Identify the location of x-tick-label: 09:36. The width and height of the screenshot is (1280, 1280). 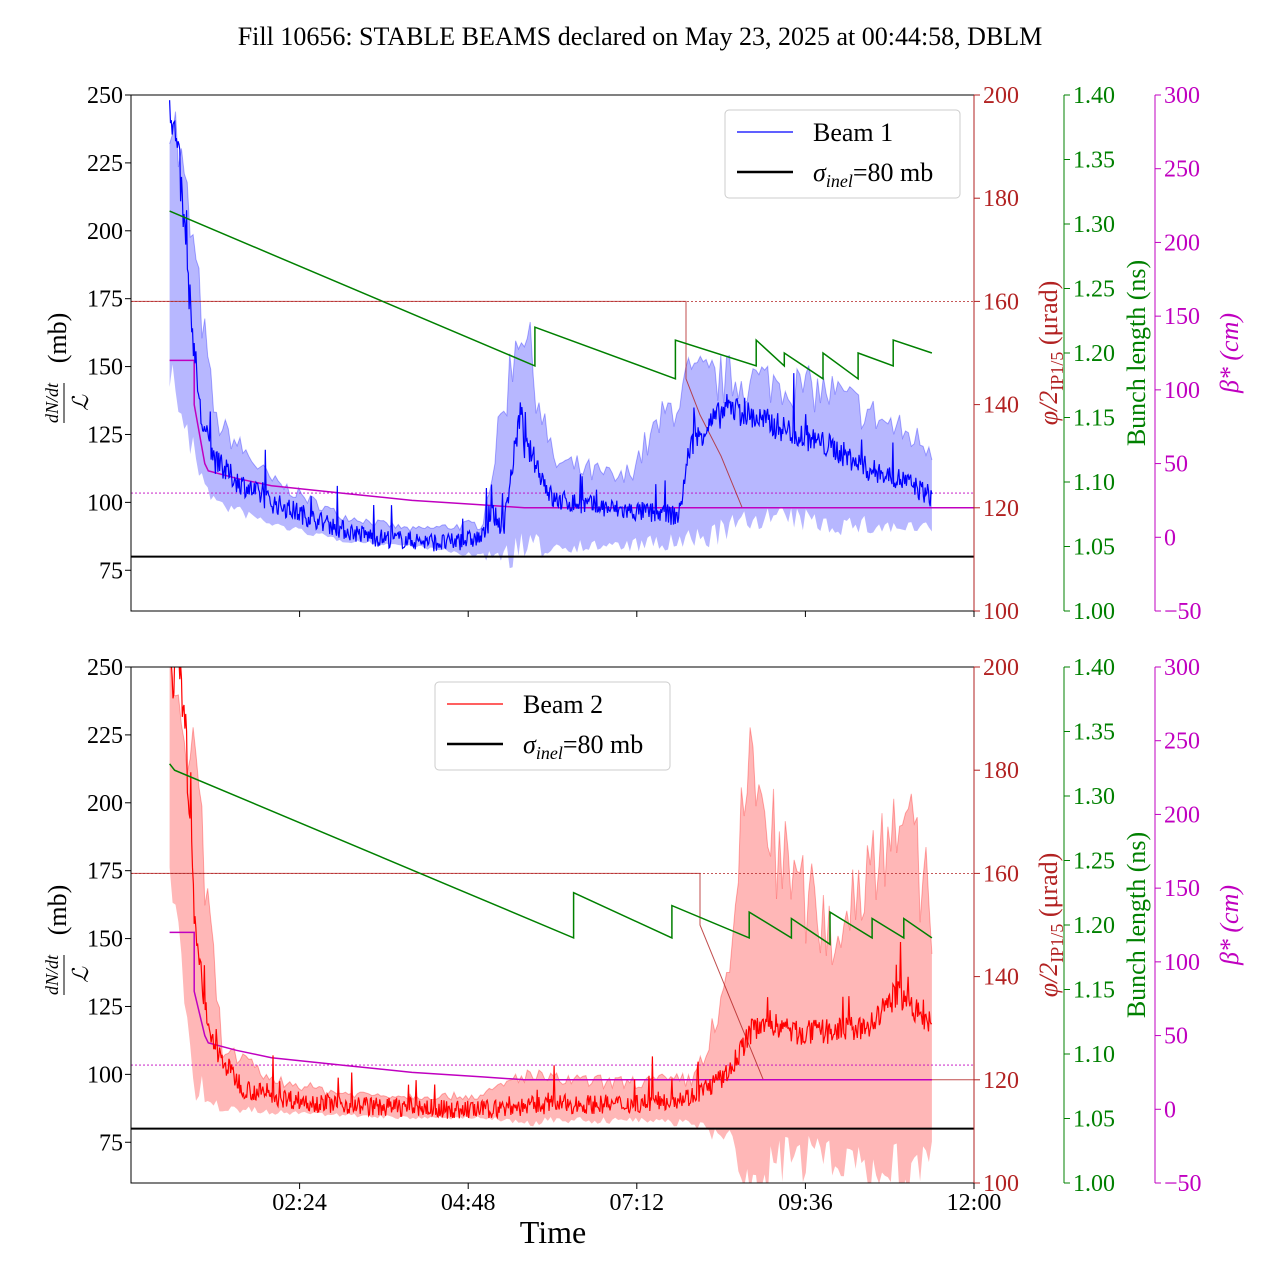
(805, 1203).